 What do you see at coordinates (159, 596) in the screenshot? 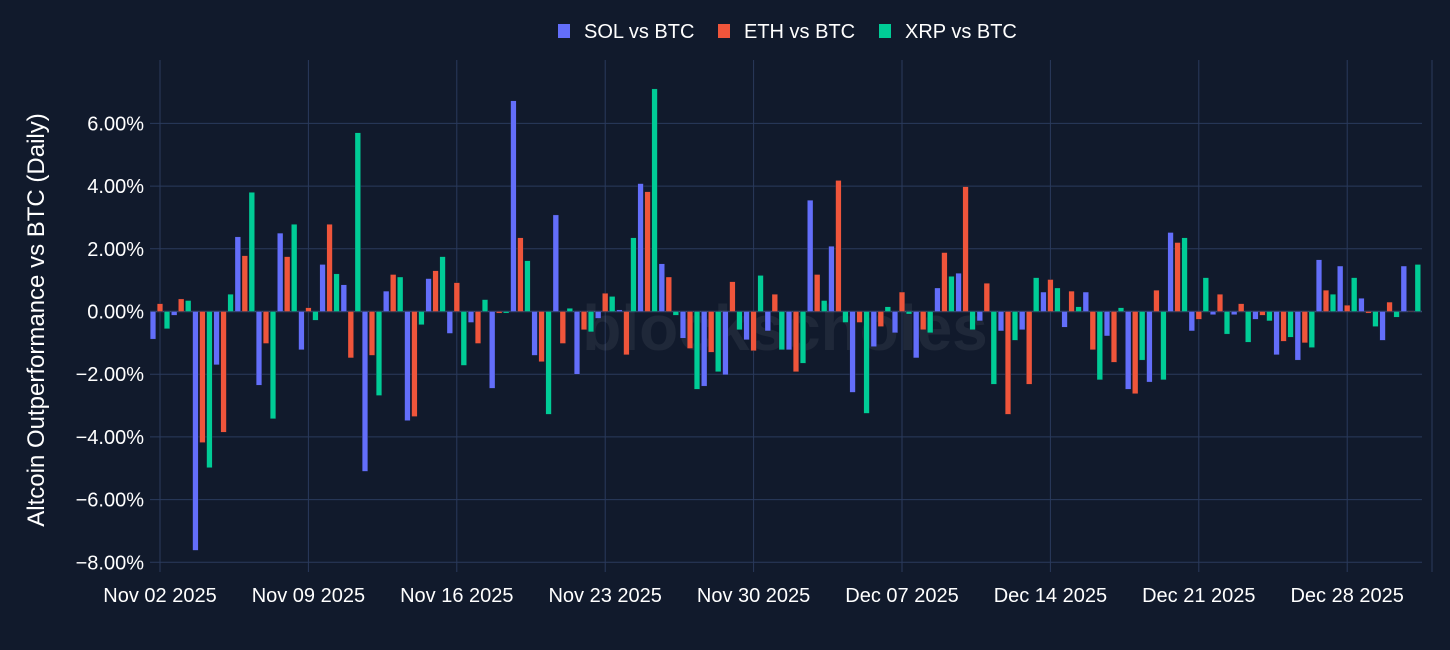
I see `x-tick-label: Nov 02 2025` at bounding box center [159, 596].